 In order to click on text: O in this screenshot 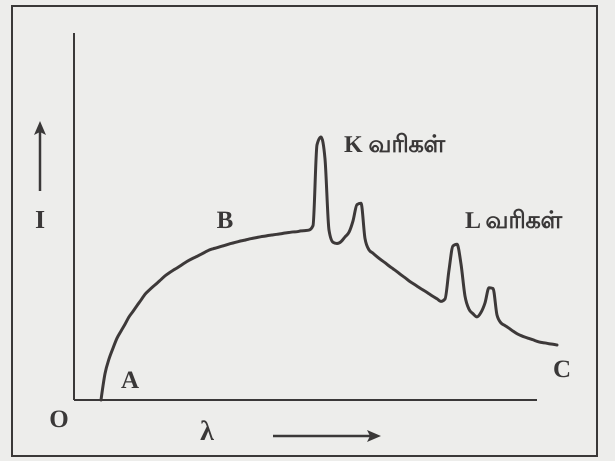, I will do `click(59, 419)`.